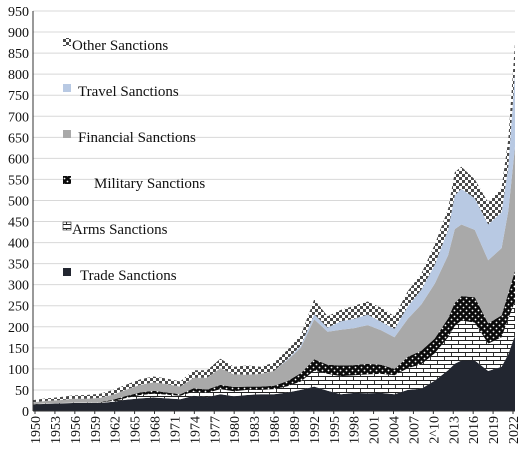  I want to click on y-tick-label: 500, so click(18, 201).